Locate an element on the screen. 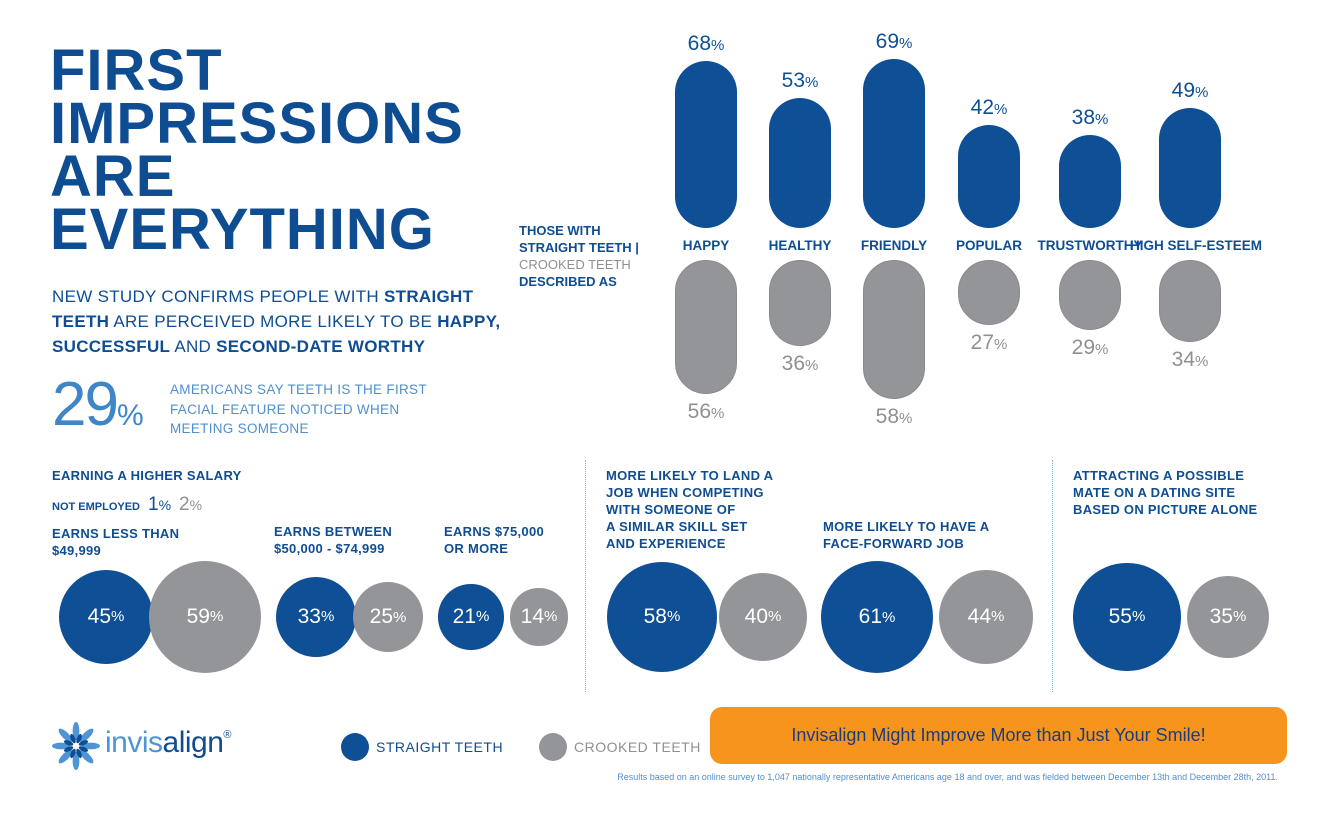 This screenshot has width=1320, height=825. stat-29-number: 29 is located at coordinates (85, 404).